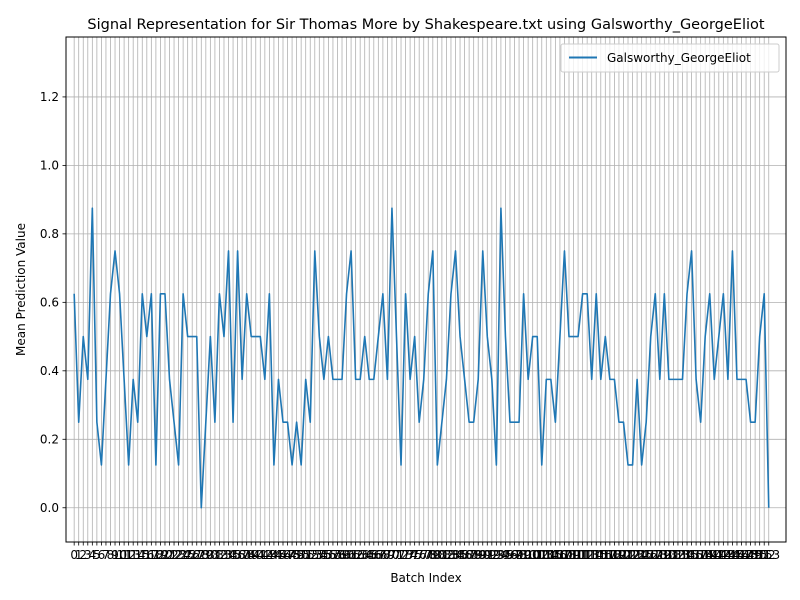 This screenshot has height=600, width=800. What do you see at coordinates (106, 555) in the screenshot?
I see `x-tick-label: 7` at bounding box center [106, 555].